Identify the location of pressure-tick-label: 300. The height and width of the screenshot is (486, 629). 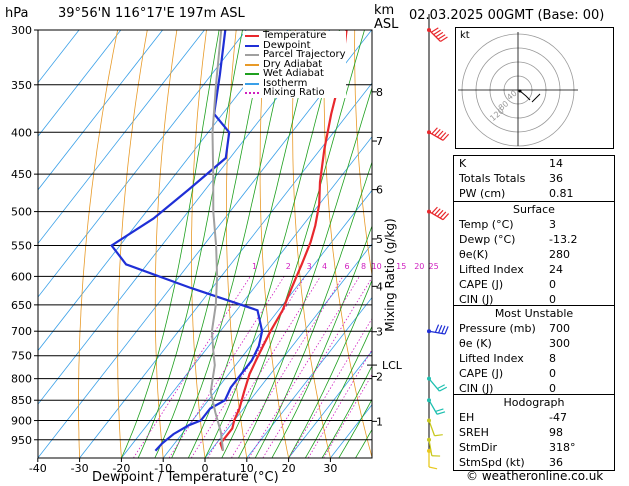
(21, 30).